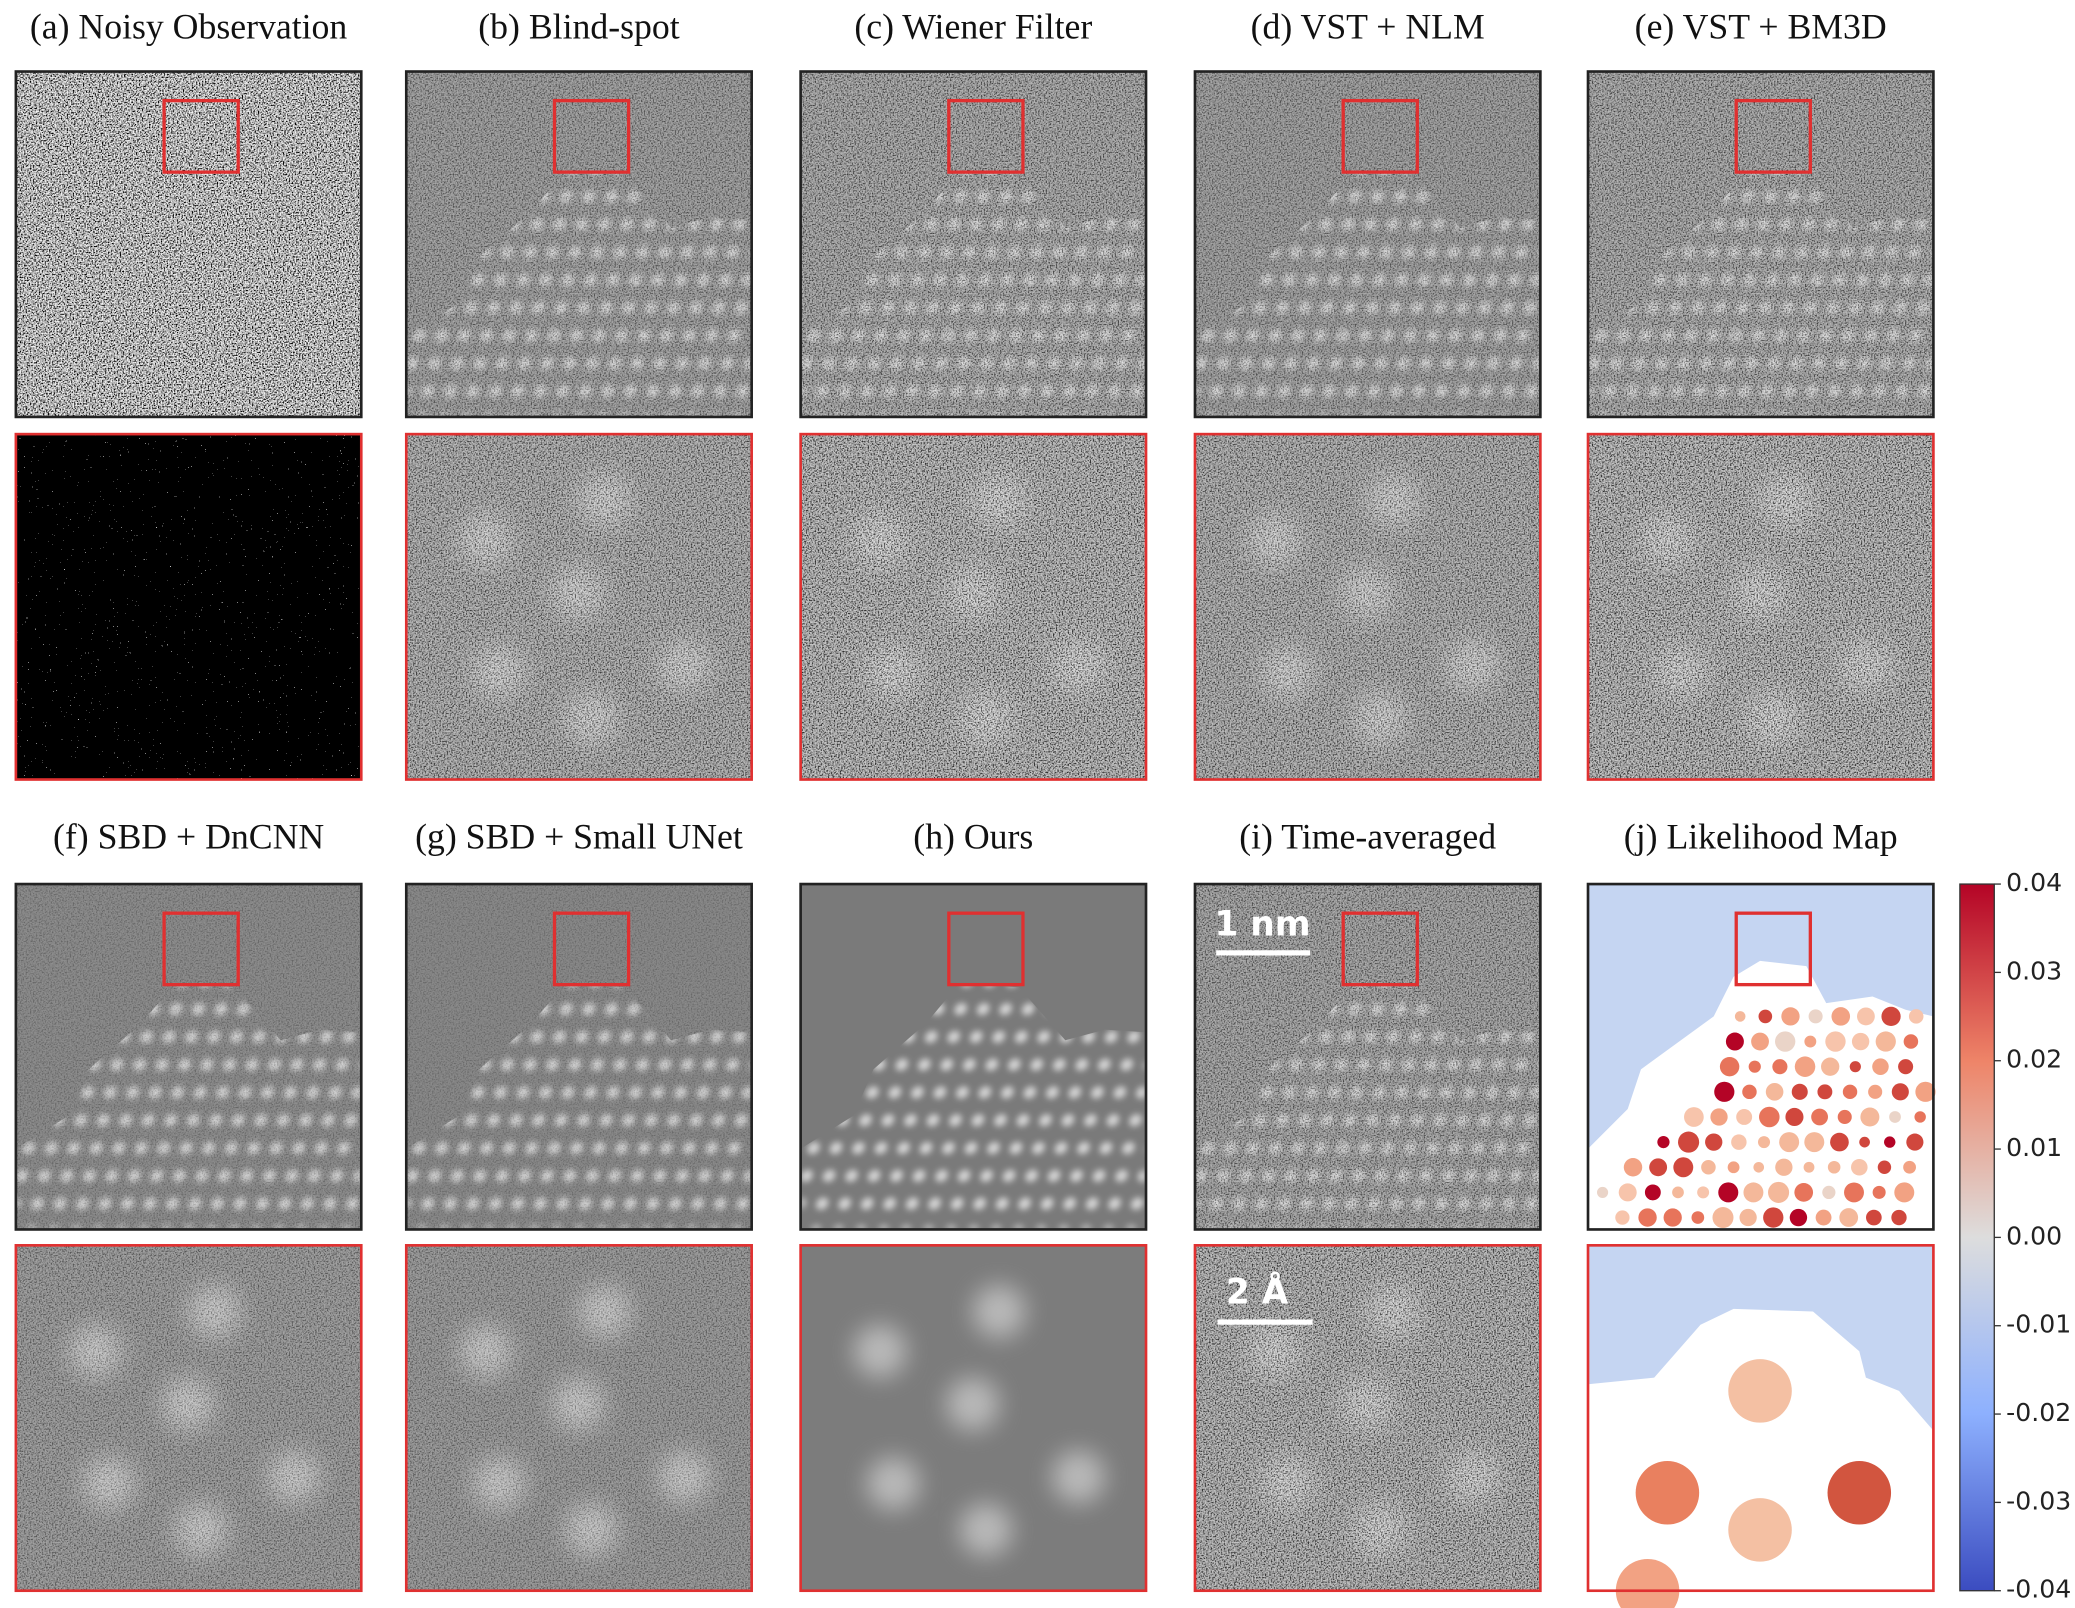 This screenshot has height=1608, width=2075. What do you see at coordinates (2038, 1324) in the screenshot?
I see `tick-label: -0.01` at bounding box center [2038, 1324].